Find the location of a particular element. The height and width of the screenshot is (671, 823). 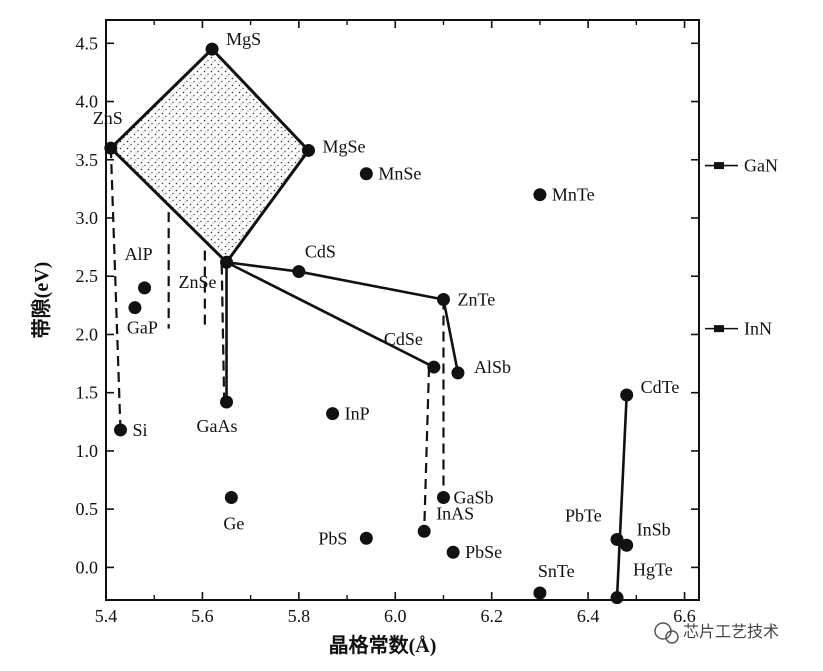

y-tick-label: 0.5 is located at coordinates (87, 509).